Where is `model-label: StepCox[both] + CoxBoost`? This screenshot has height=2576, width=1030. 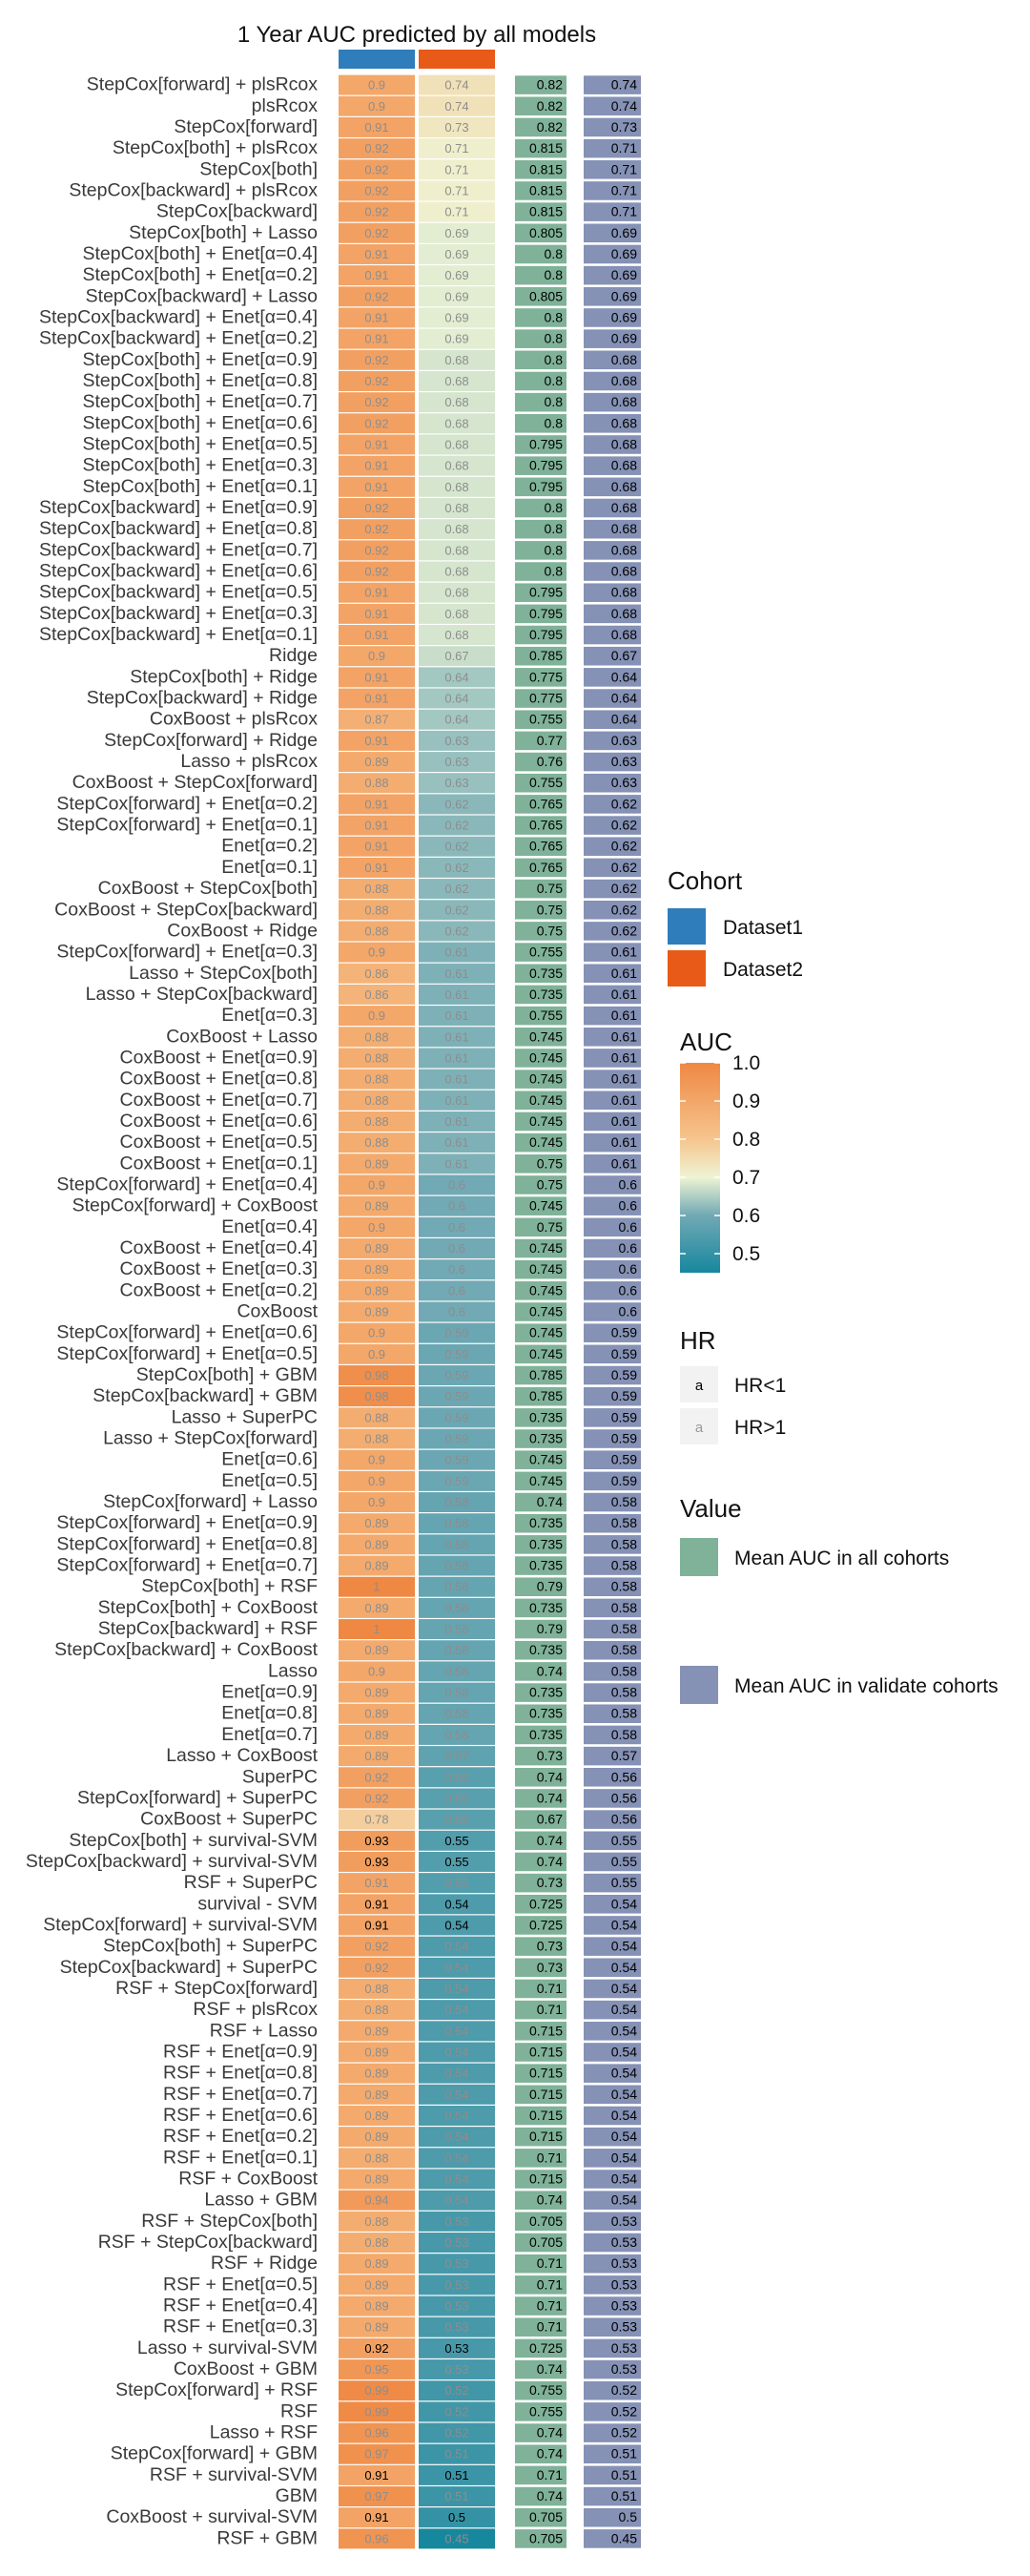
model-label: StepCox[both] + CoxBoost is located at coordinates (208, 1607).